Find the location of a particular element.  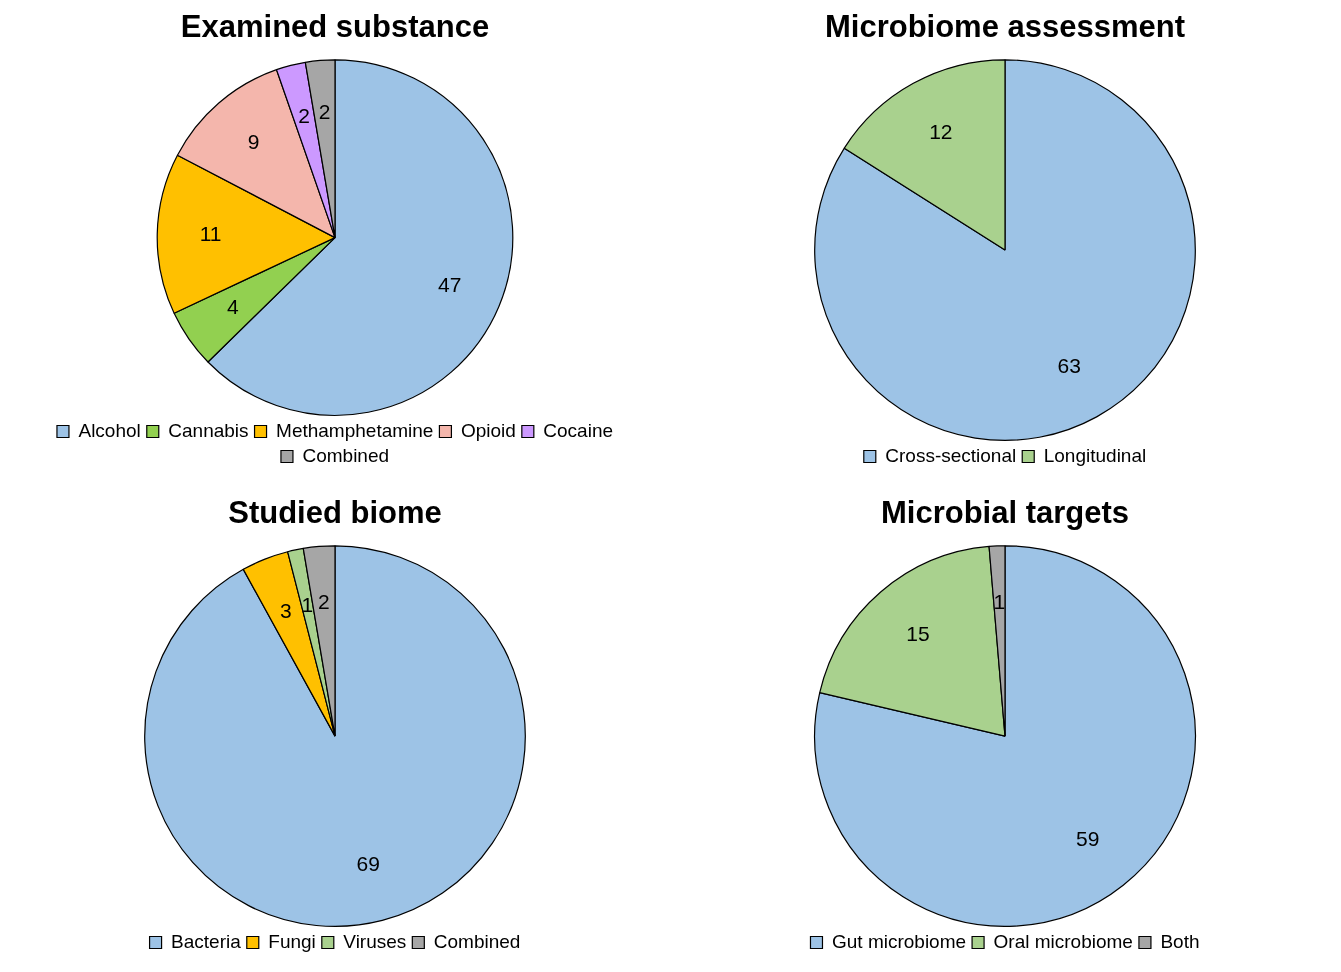

chart-title: Microbiome assessment is located at coordinates (1005, 27).